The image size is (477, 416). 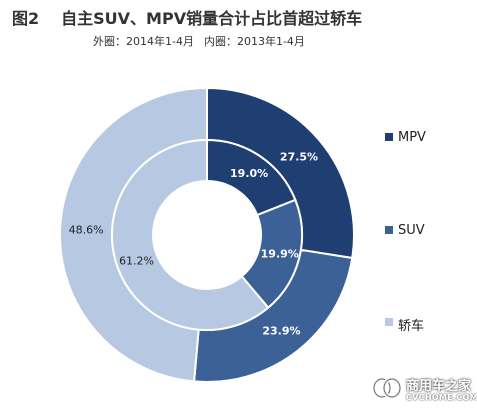 I want to click on legend-label-suv: SUV, so click(x=411, y=230).